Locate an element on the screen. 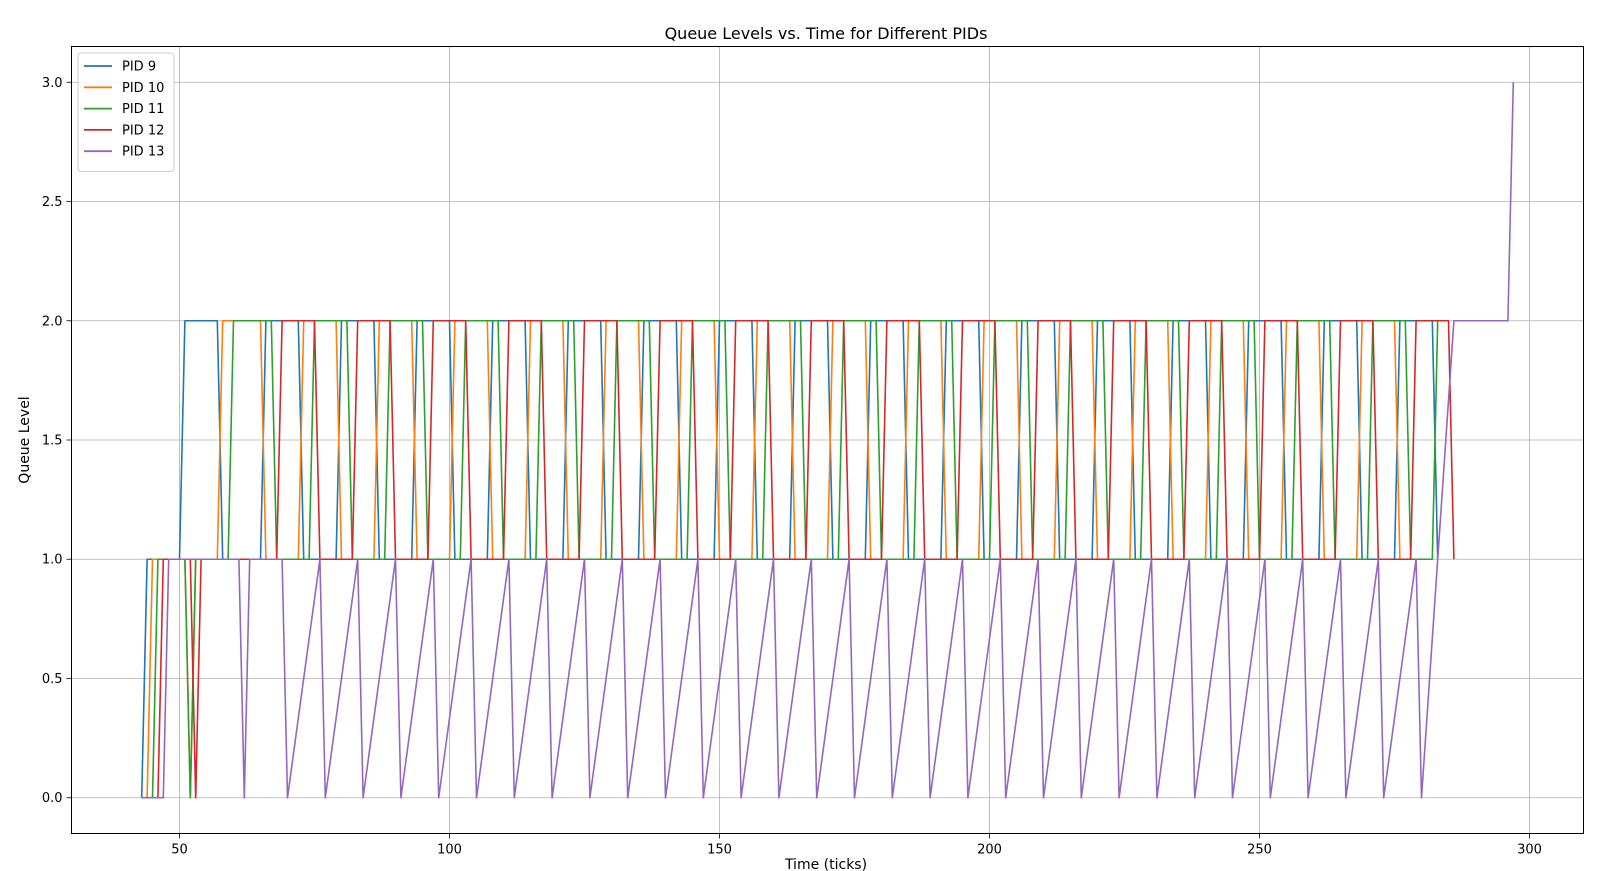 This screenshot has width=1602, height=871. x-tick-label: 300 is located at coordinates (1529, 850).